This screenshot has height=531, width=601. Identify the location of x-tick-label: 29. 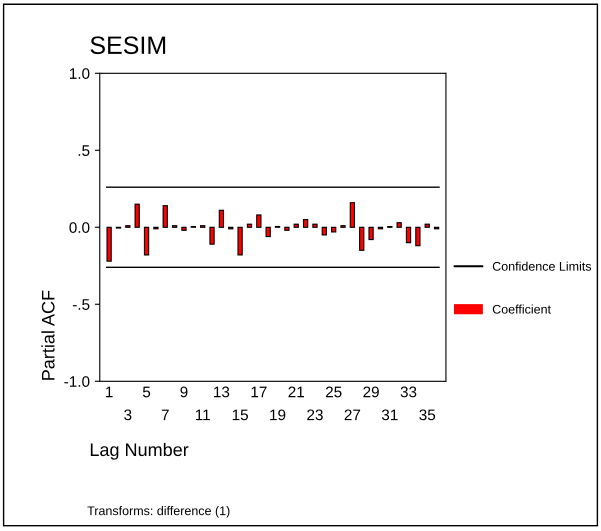
(371, 392).